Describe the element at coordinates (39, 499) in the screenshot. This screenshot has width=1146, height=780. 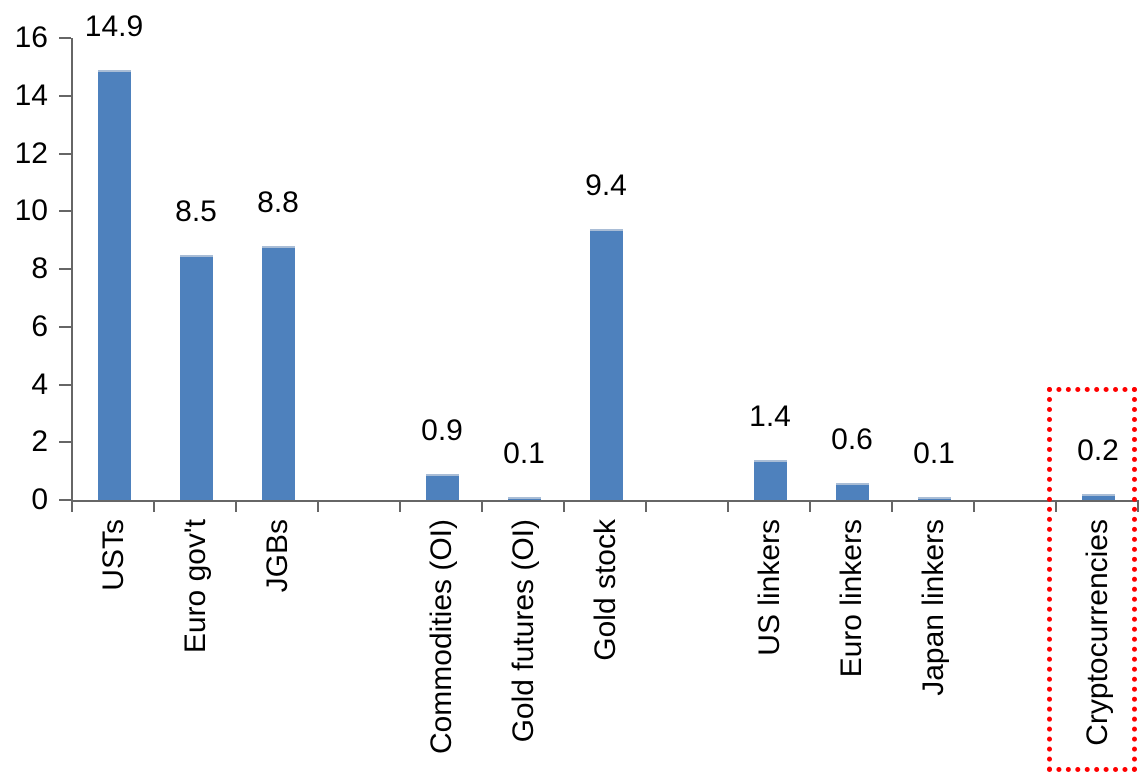
I see `y-tick-label: 0` at that location.